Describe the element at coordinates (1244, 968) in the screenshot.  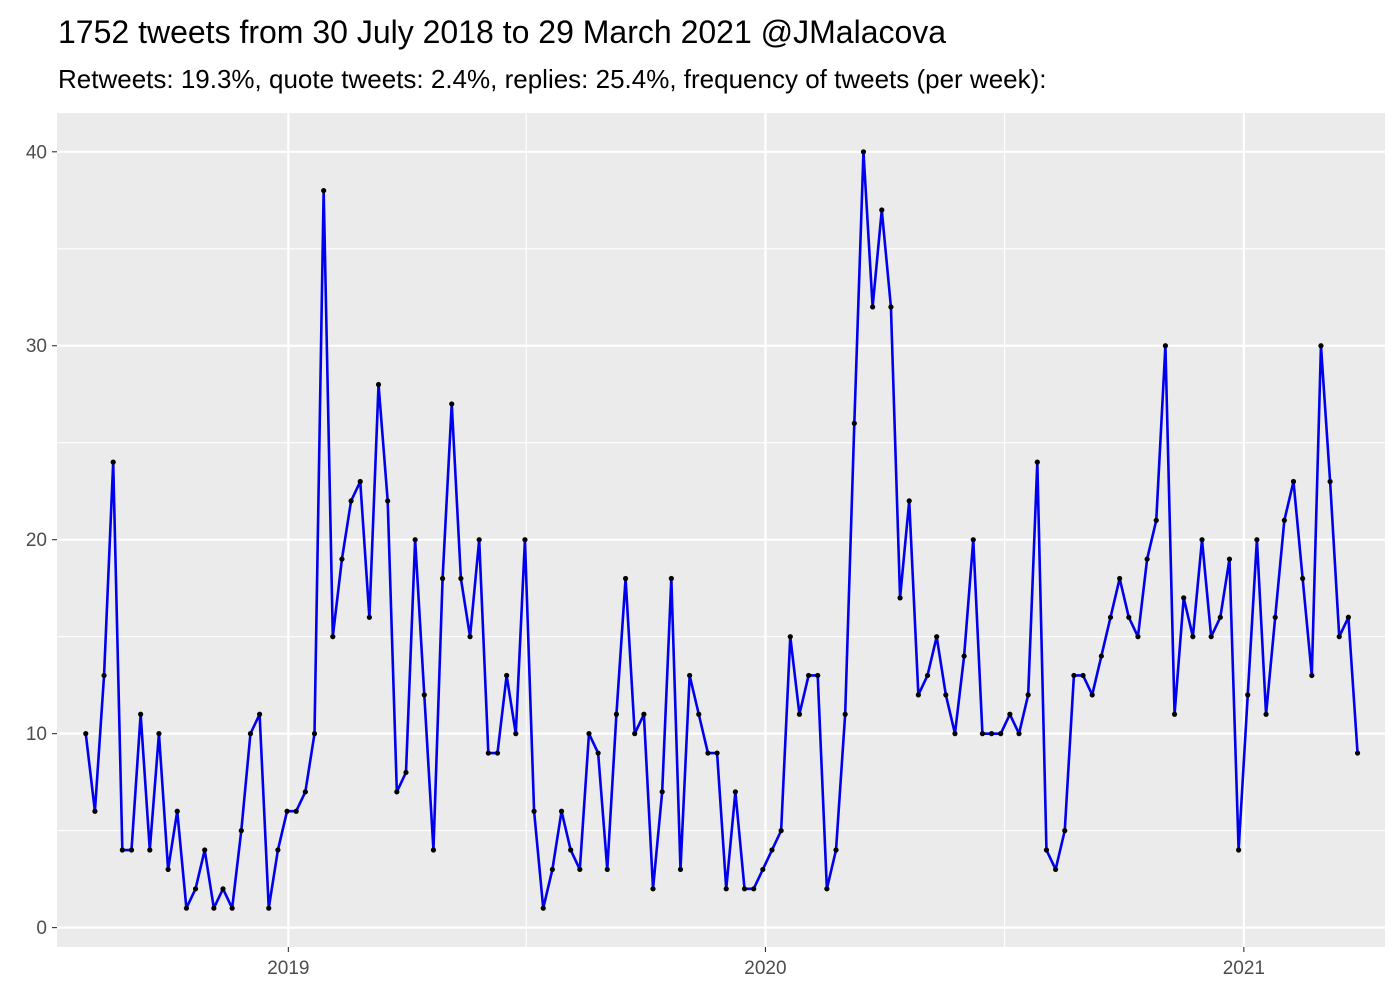
I see `x-tick-label: 2021` at that location.